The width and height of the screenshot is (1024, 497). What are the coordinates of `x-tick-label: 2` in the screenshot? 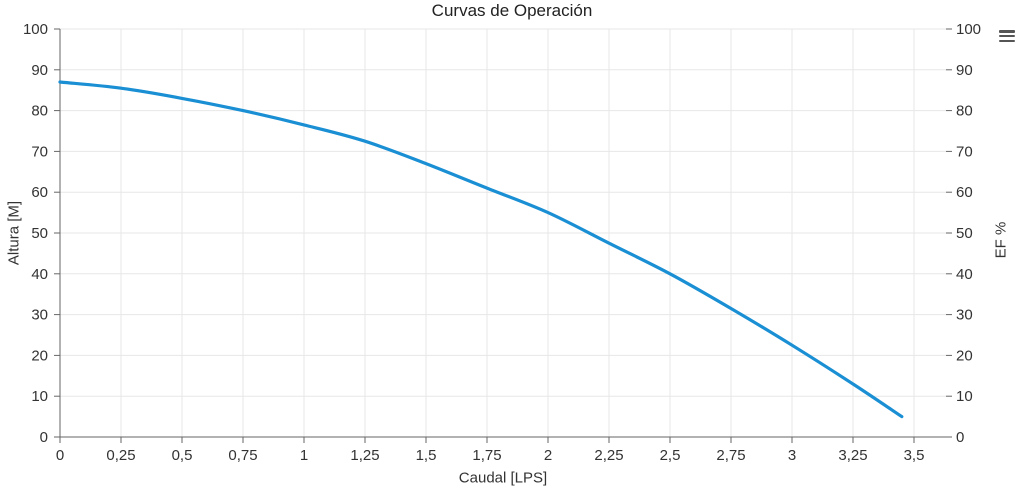 It's located at (548, 455).